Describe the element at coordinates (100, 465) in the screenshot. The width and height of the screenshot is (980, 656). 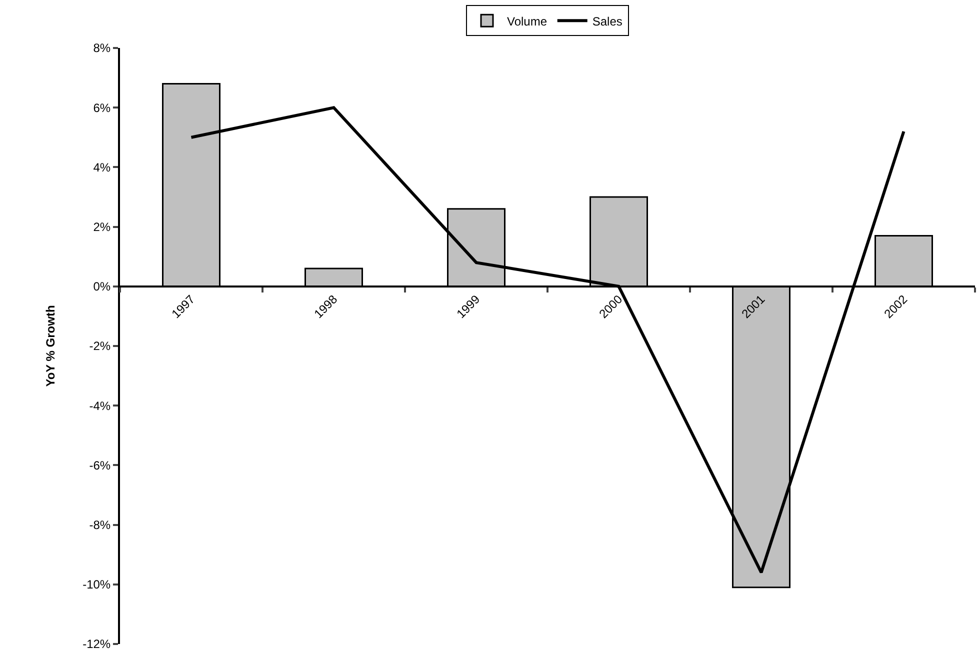
I see `y-tick-label: -6%` at that location.